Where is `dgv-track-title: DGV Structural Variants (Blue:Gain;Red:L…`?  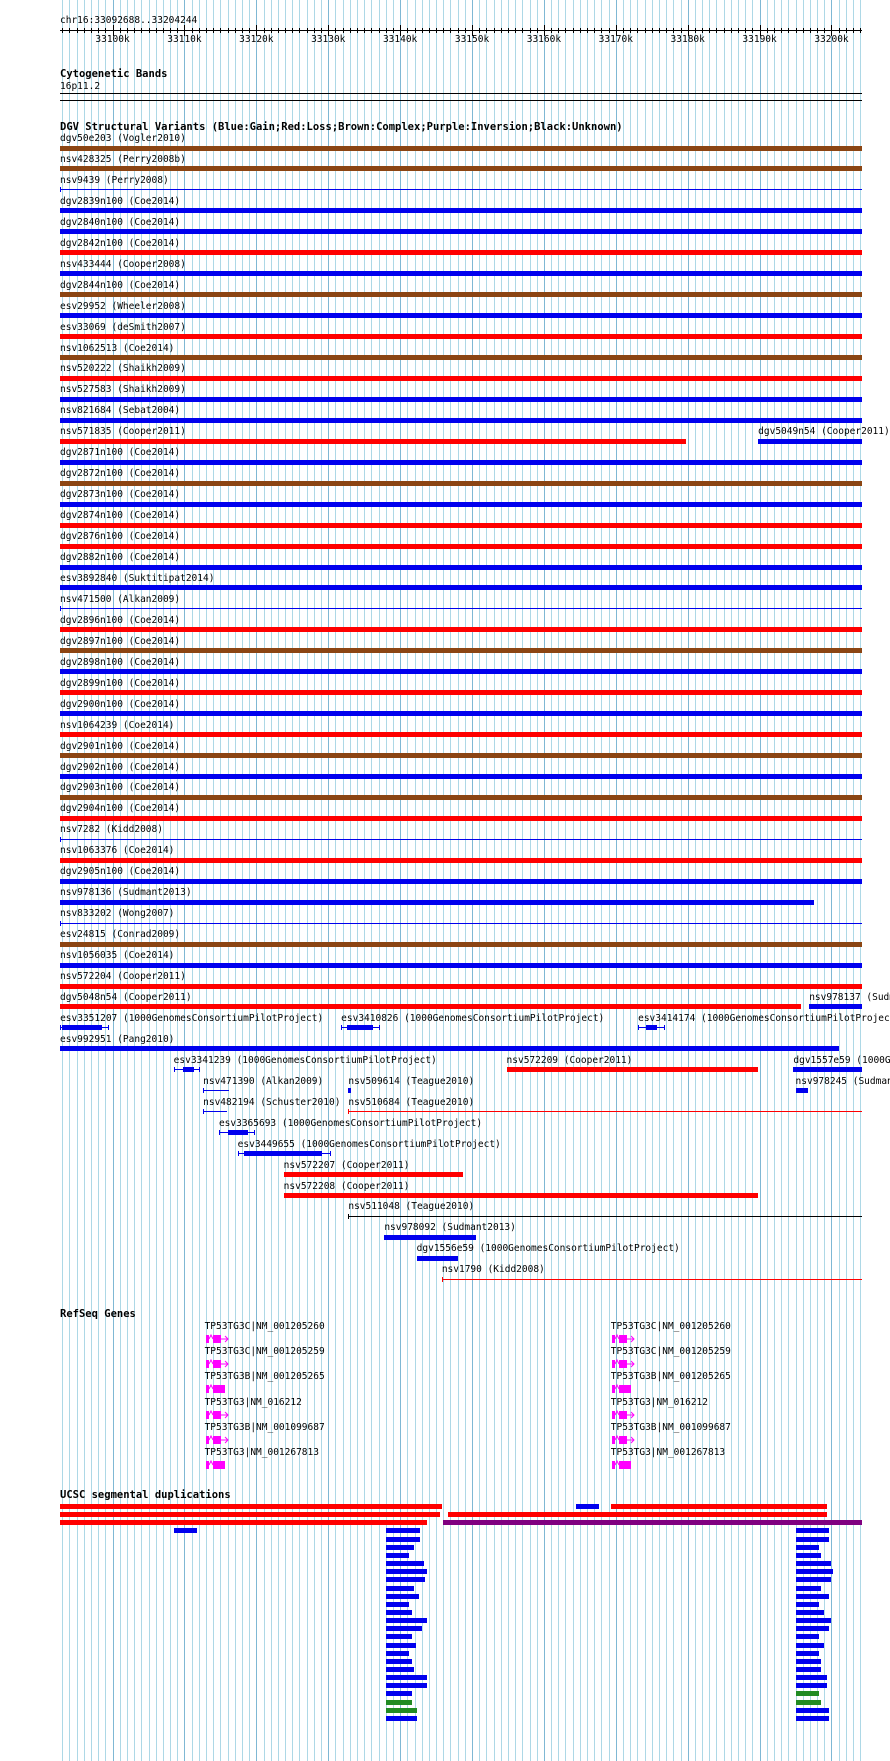 dgv-track-title: DGV Structural Variants (Blue:Gain;Red:L… is located at coordinates (341, 127).